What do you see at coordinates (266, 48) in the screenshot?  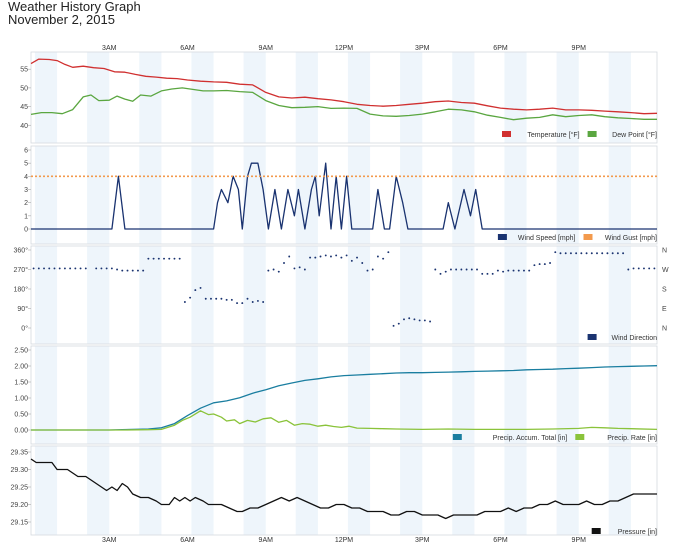 I see `time-tick-top: 9AM` at bounding box center [266, 48].